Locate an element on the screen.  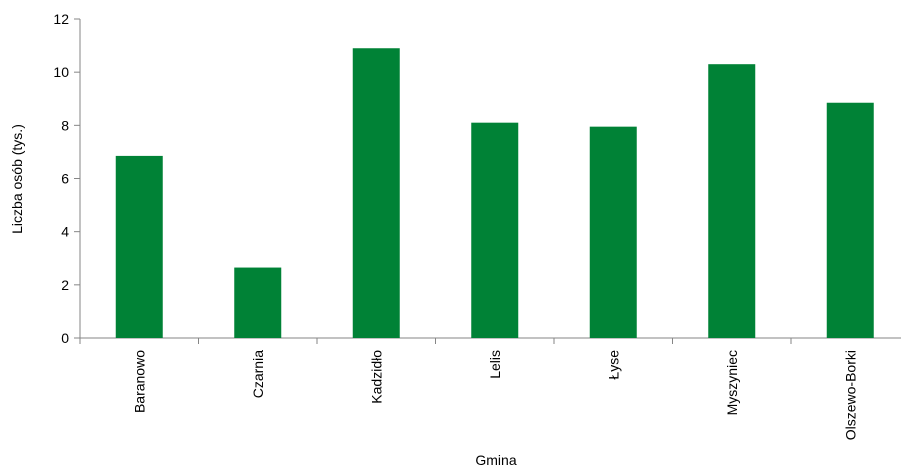
y-tick-label: 4 is located at coordinates (65, 232).